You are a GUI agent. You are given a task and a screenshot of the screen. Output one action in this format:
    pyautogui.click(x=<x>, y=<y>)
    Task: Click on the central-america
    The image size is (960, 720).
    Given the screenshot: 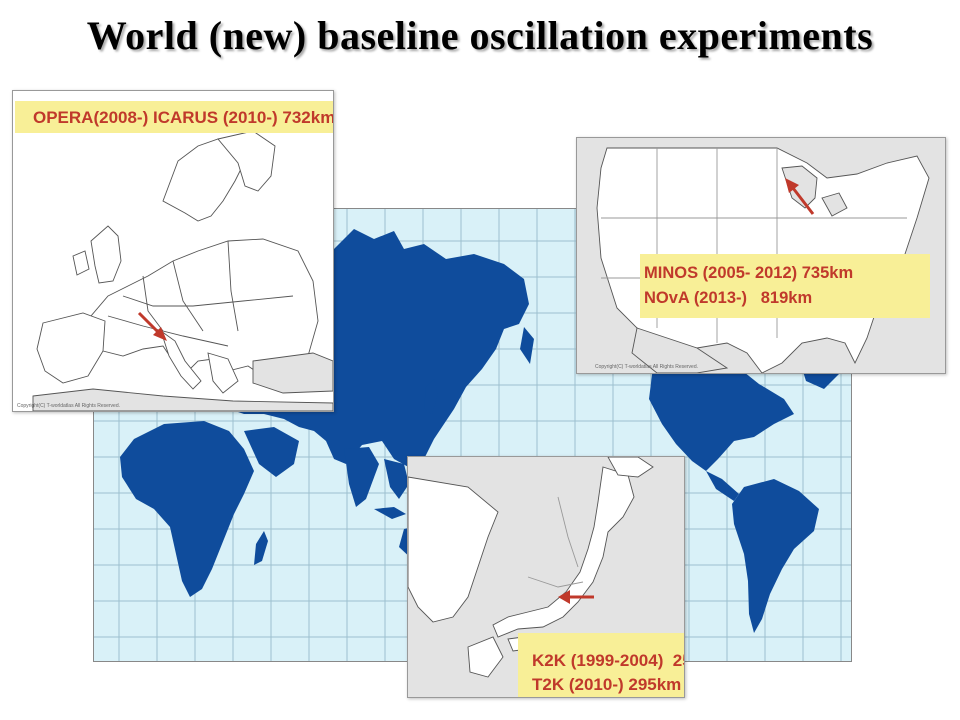 What is the action you would take?
    pyautogui.click(x=722, y=486)
    